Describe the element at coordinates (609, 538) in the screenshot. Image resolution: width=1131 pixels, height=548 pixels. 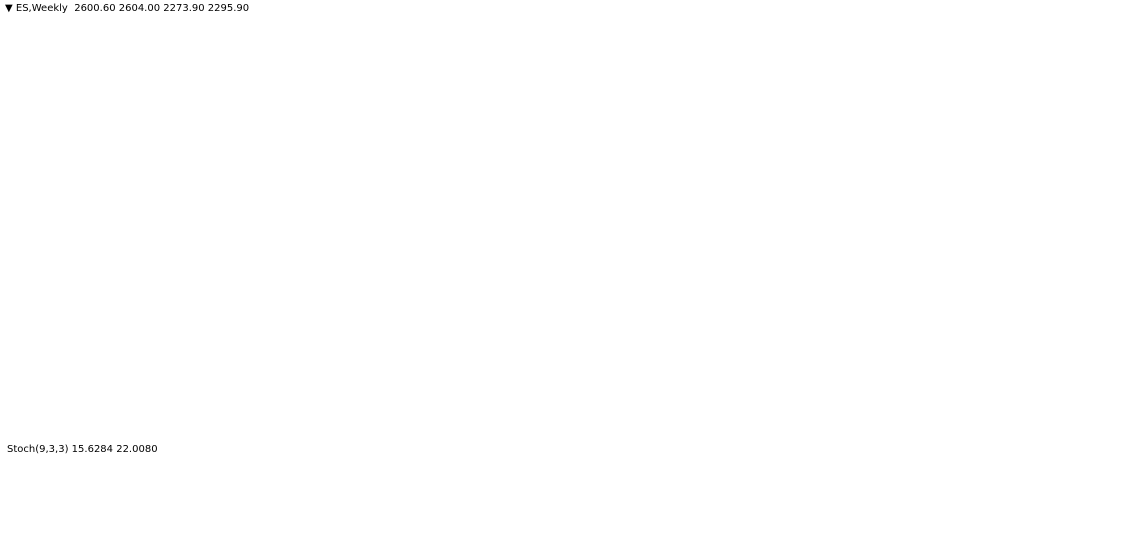
I see `x-tick-label: 29 Oct 2017` at that location.